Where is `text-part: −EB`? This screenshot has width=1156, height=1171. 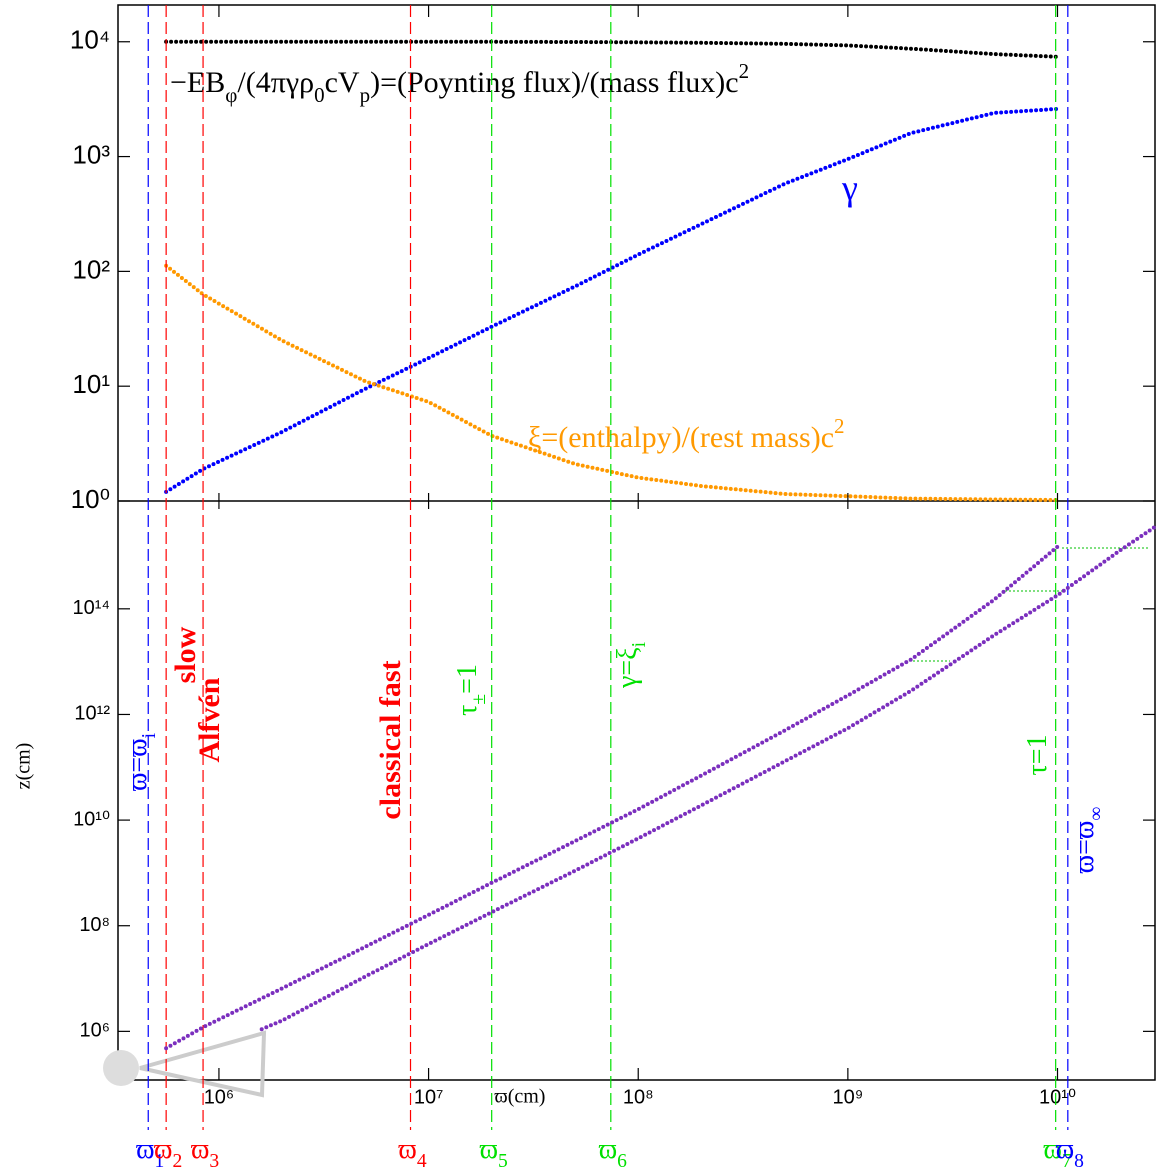
text-part: −EB is located at coordinates (197, 82).